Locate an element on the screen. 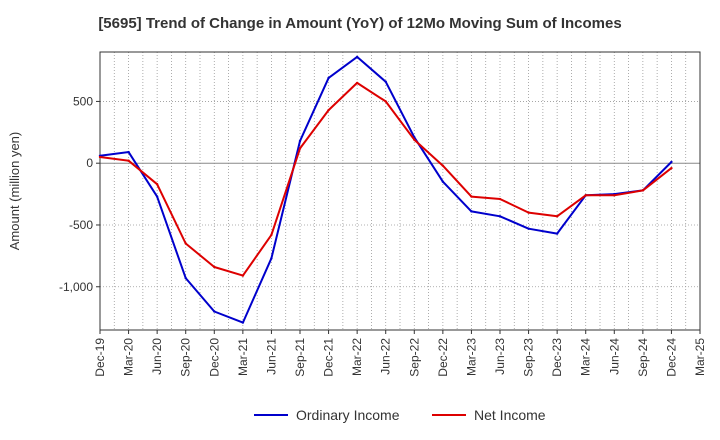 Image resolution: width=720 pixels, height=440 pixels. y-tick-label: -500 is located at coordinates (81, 225).